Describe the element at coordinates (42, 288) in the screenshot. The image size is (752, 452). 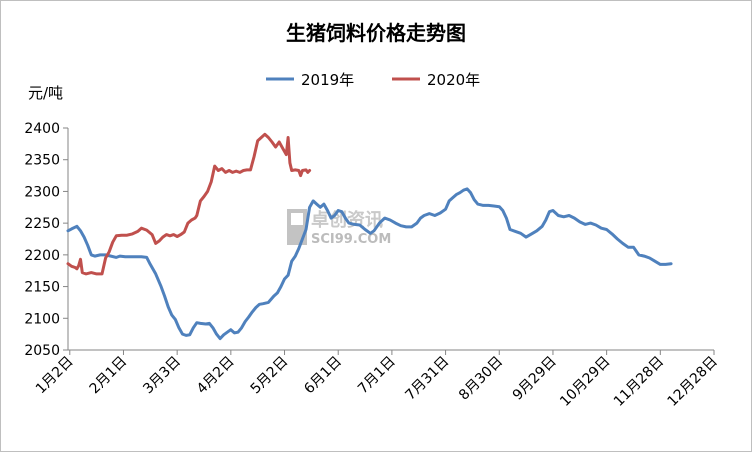
I see `y-tick-label: 2150` at that location.